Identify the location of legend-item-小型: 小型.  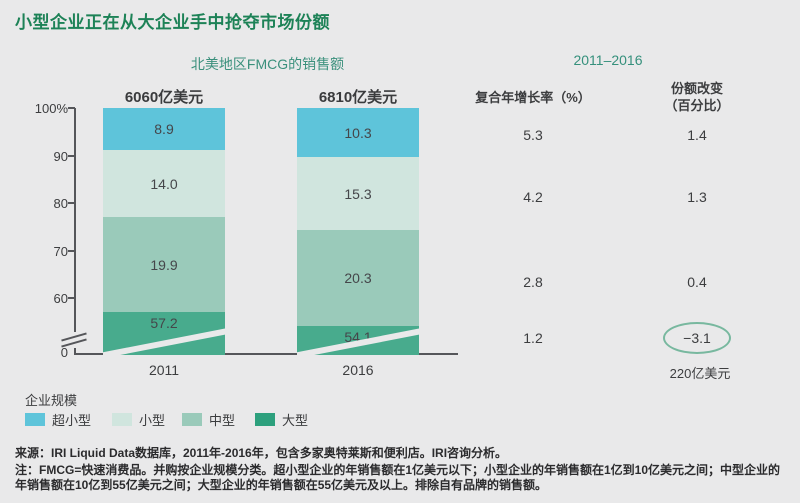
(138, 419).